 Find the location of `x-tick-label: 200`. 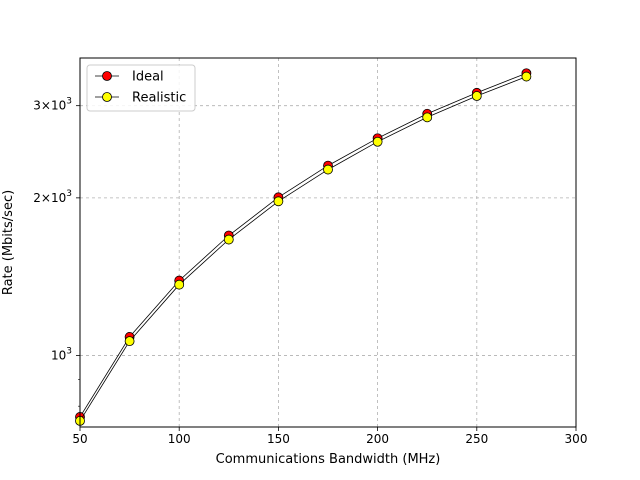

x-tick-label: 200 is located at coordinates (377, 439).